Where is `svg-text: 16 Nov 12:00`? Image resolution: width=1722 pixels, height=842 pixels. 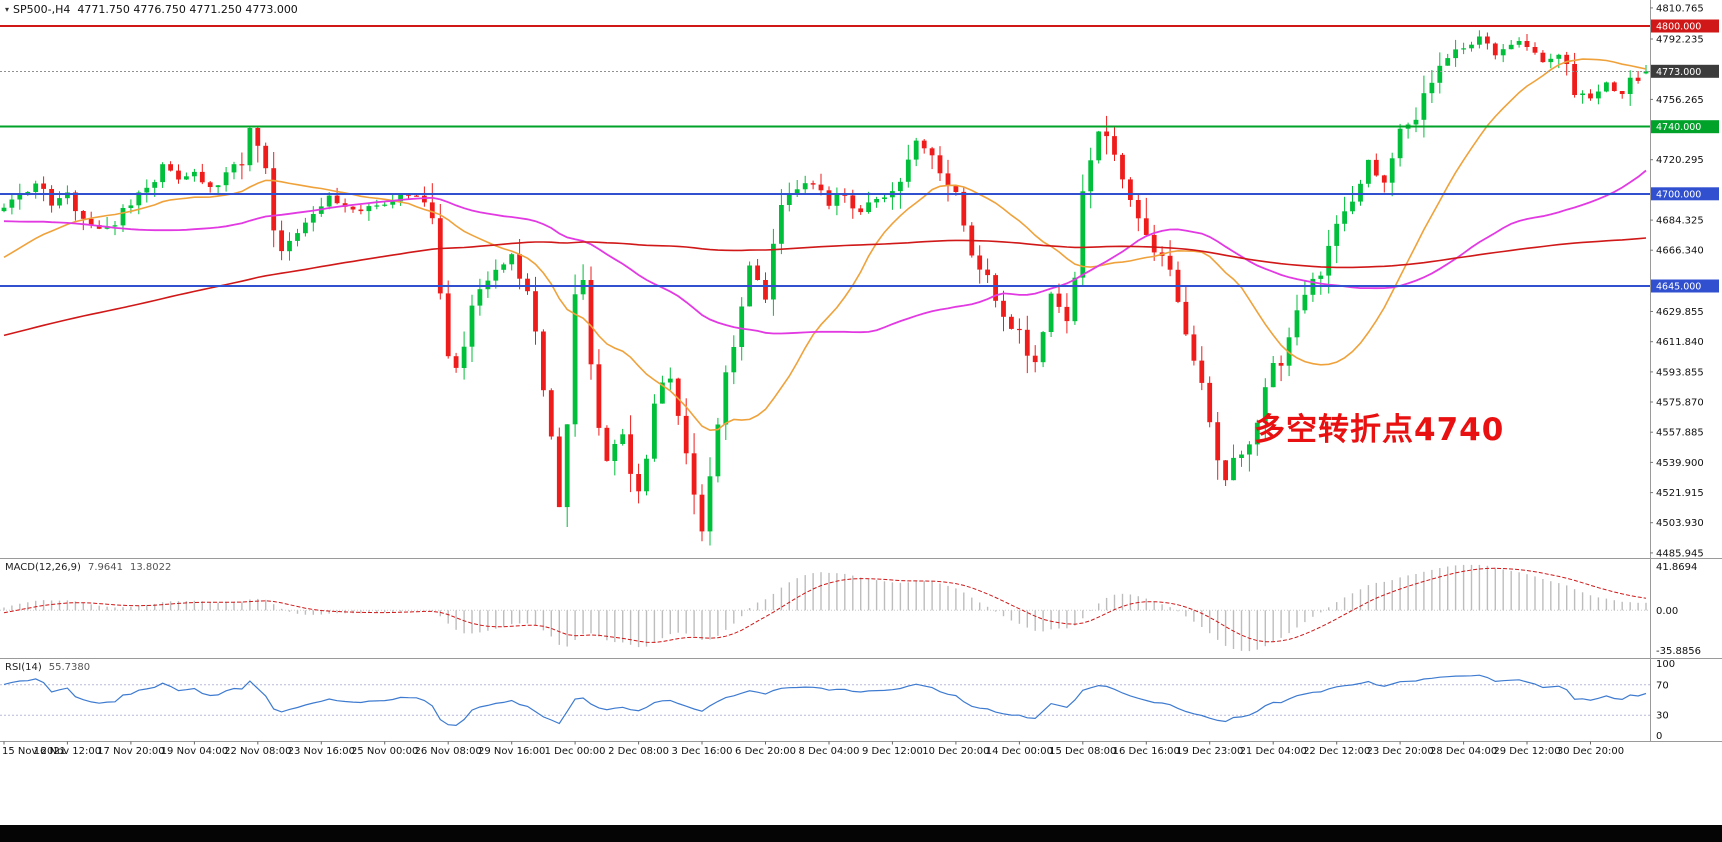 svg-text: 16 Nov 12:00 is located at coordinates (67, 751).